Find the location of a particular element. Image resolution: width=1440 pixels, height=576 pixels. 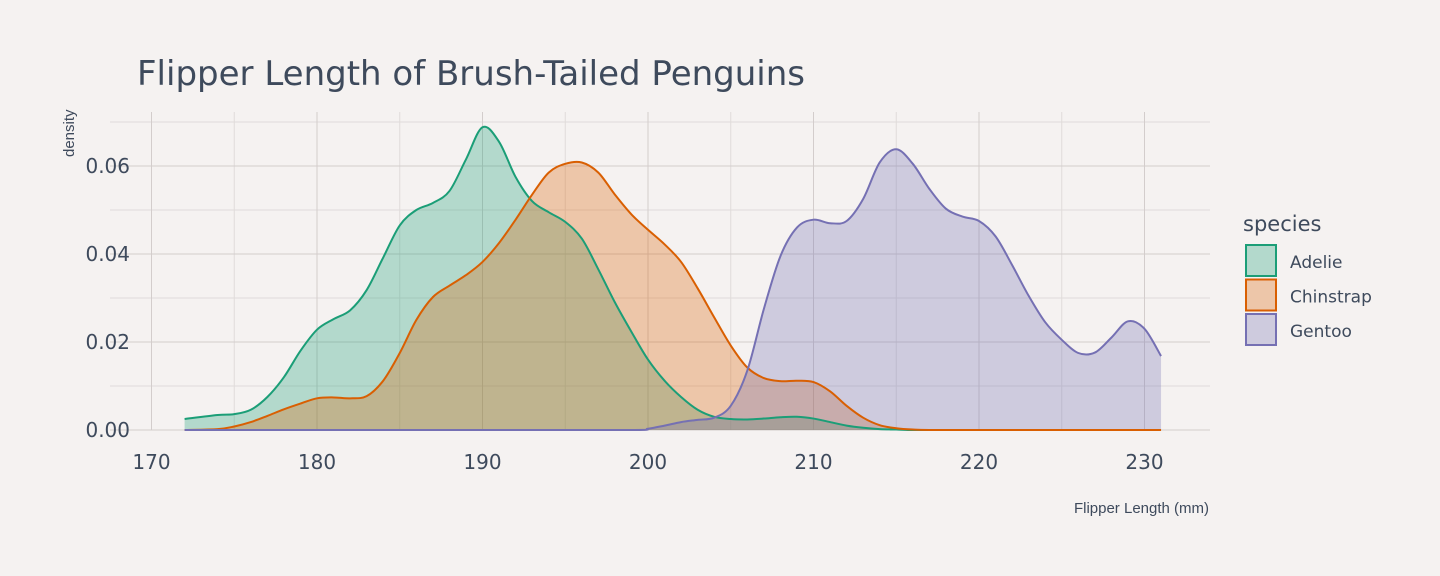

legend-label-gentoo: Gentoo is located at coordinates (1321, 332).